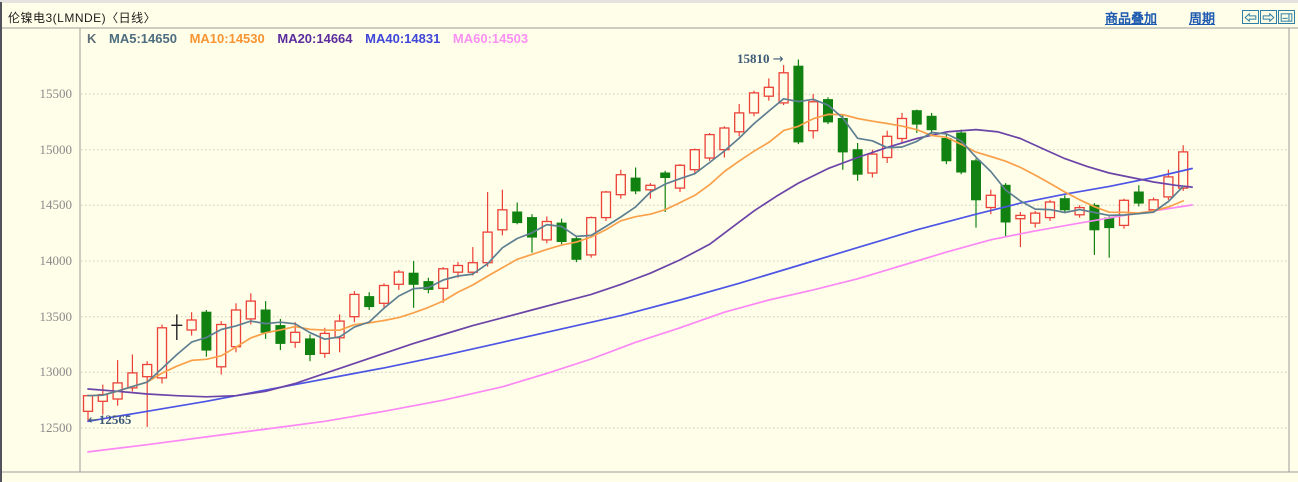 This screenshot has width=1298, height=482. I want to click on window-left-border, so click(1, 242).